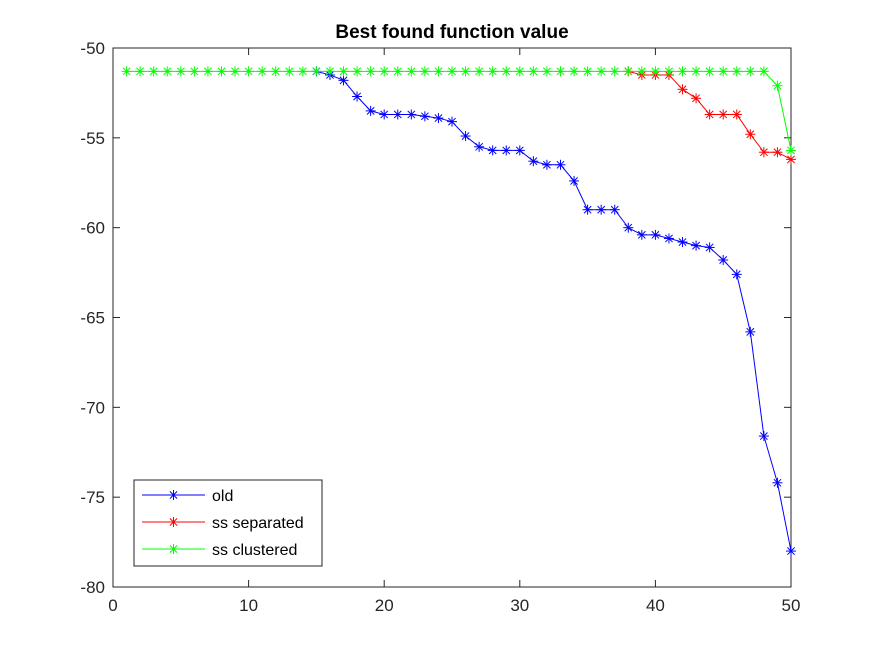 The width and height of the screenshot is (875, 656). Describe the element at coordinates (92, 228) in the screenshot. I see `y-tick-label: -60` at that location.